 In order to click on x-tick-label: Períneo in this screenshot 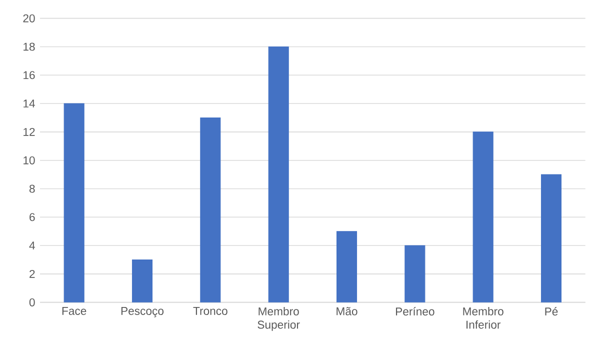, I will do `click(415, 311)`.